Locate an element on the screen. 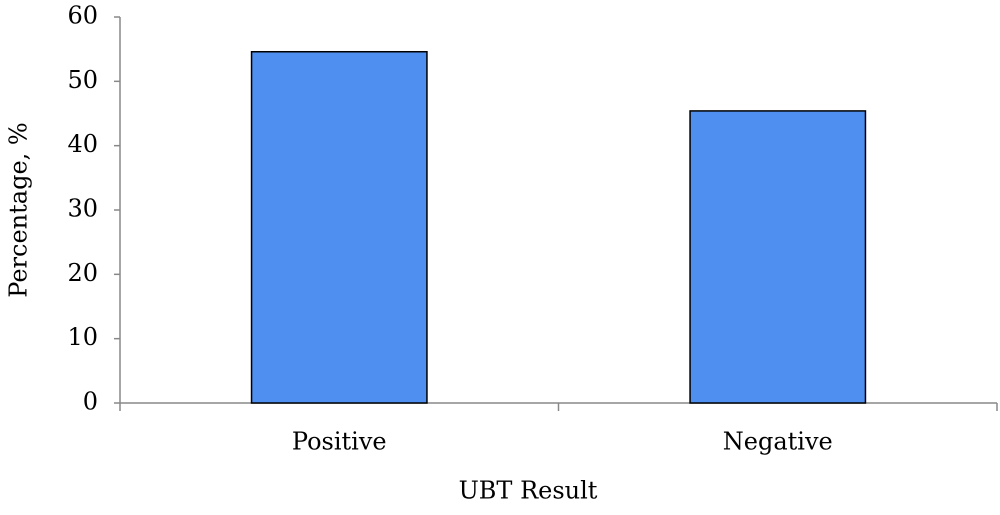 The image size is (1000, 515). y-axis-label: Percentage, % is located at coordinates (19, 209).